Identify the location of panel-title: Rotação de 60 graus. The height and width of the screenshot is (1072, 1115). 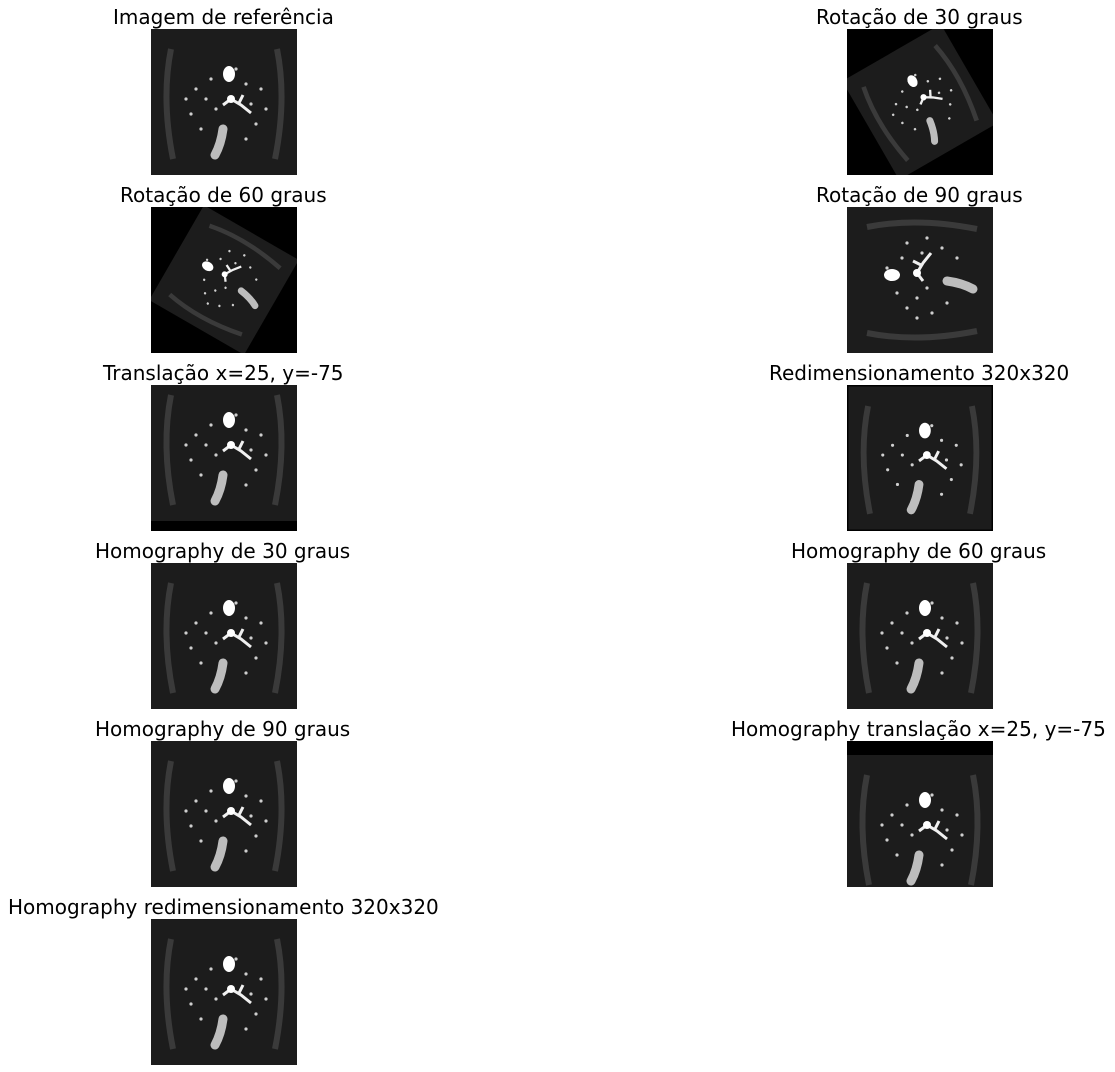
(223, 195).